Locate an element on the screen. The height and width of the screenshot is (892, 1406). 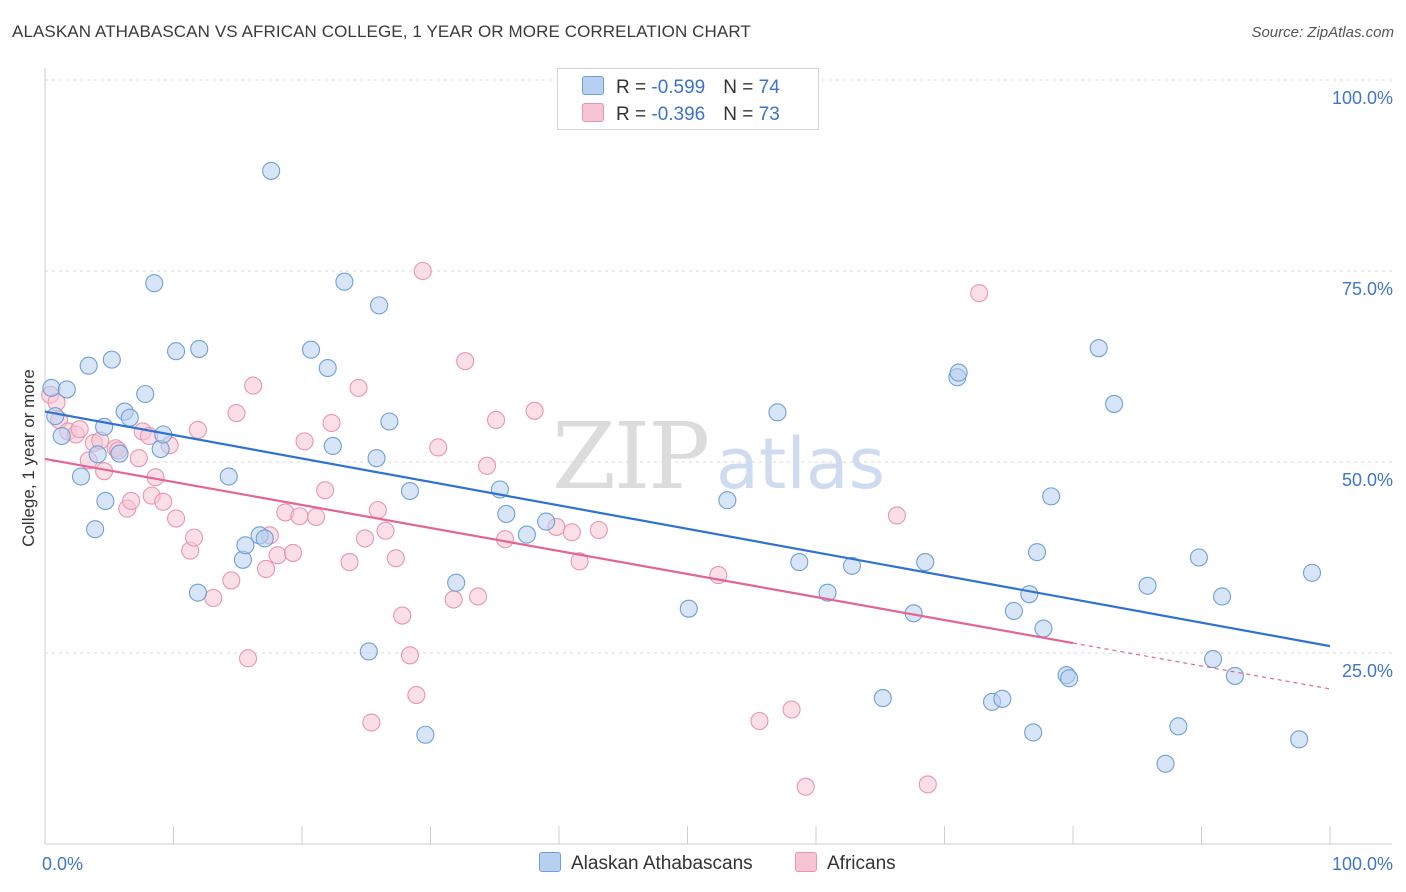
legend-n-value: 73 is located at coordinates (769, 114).